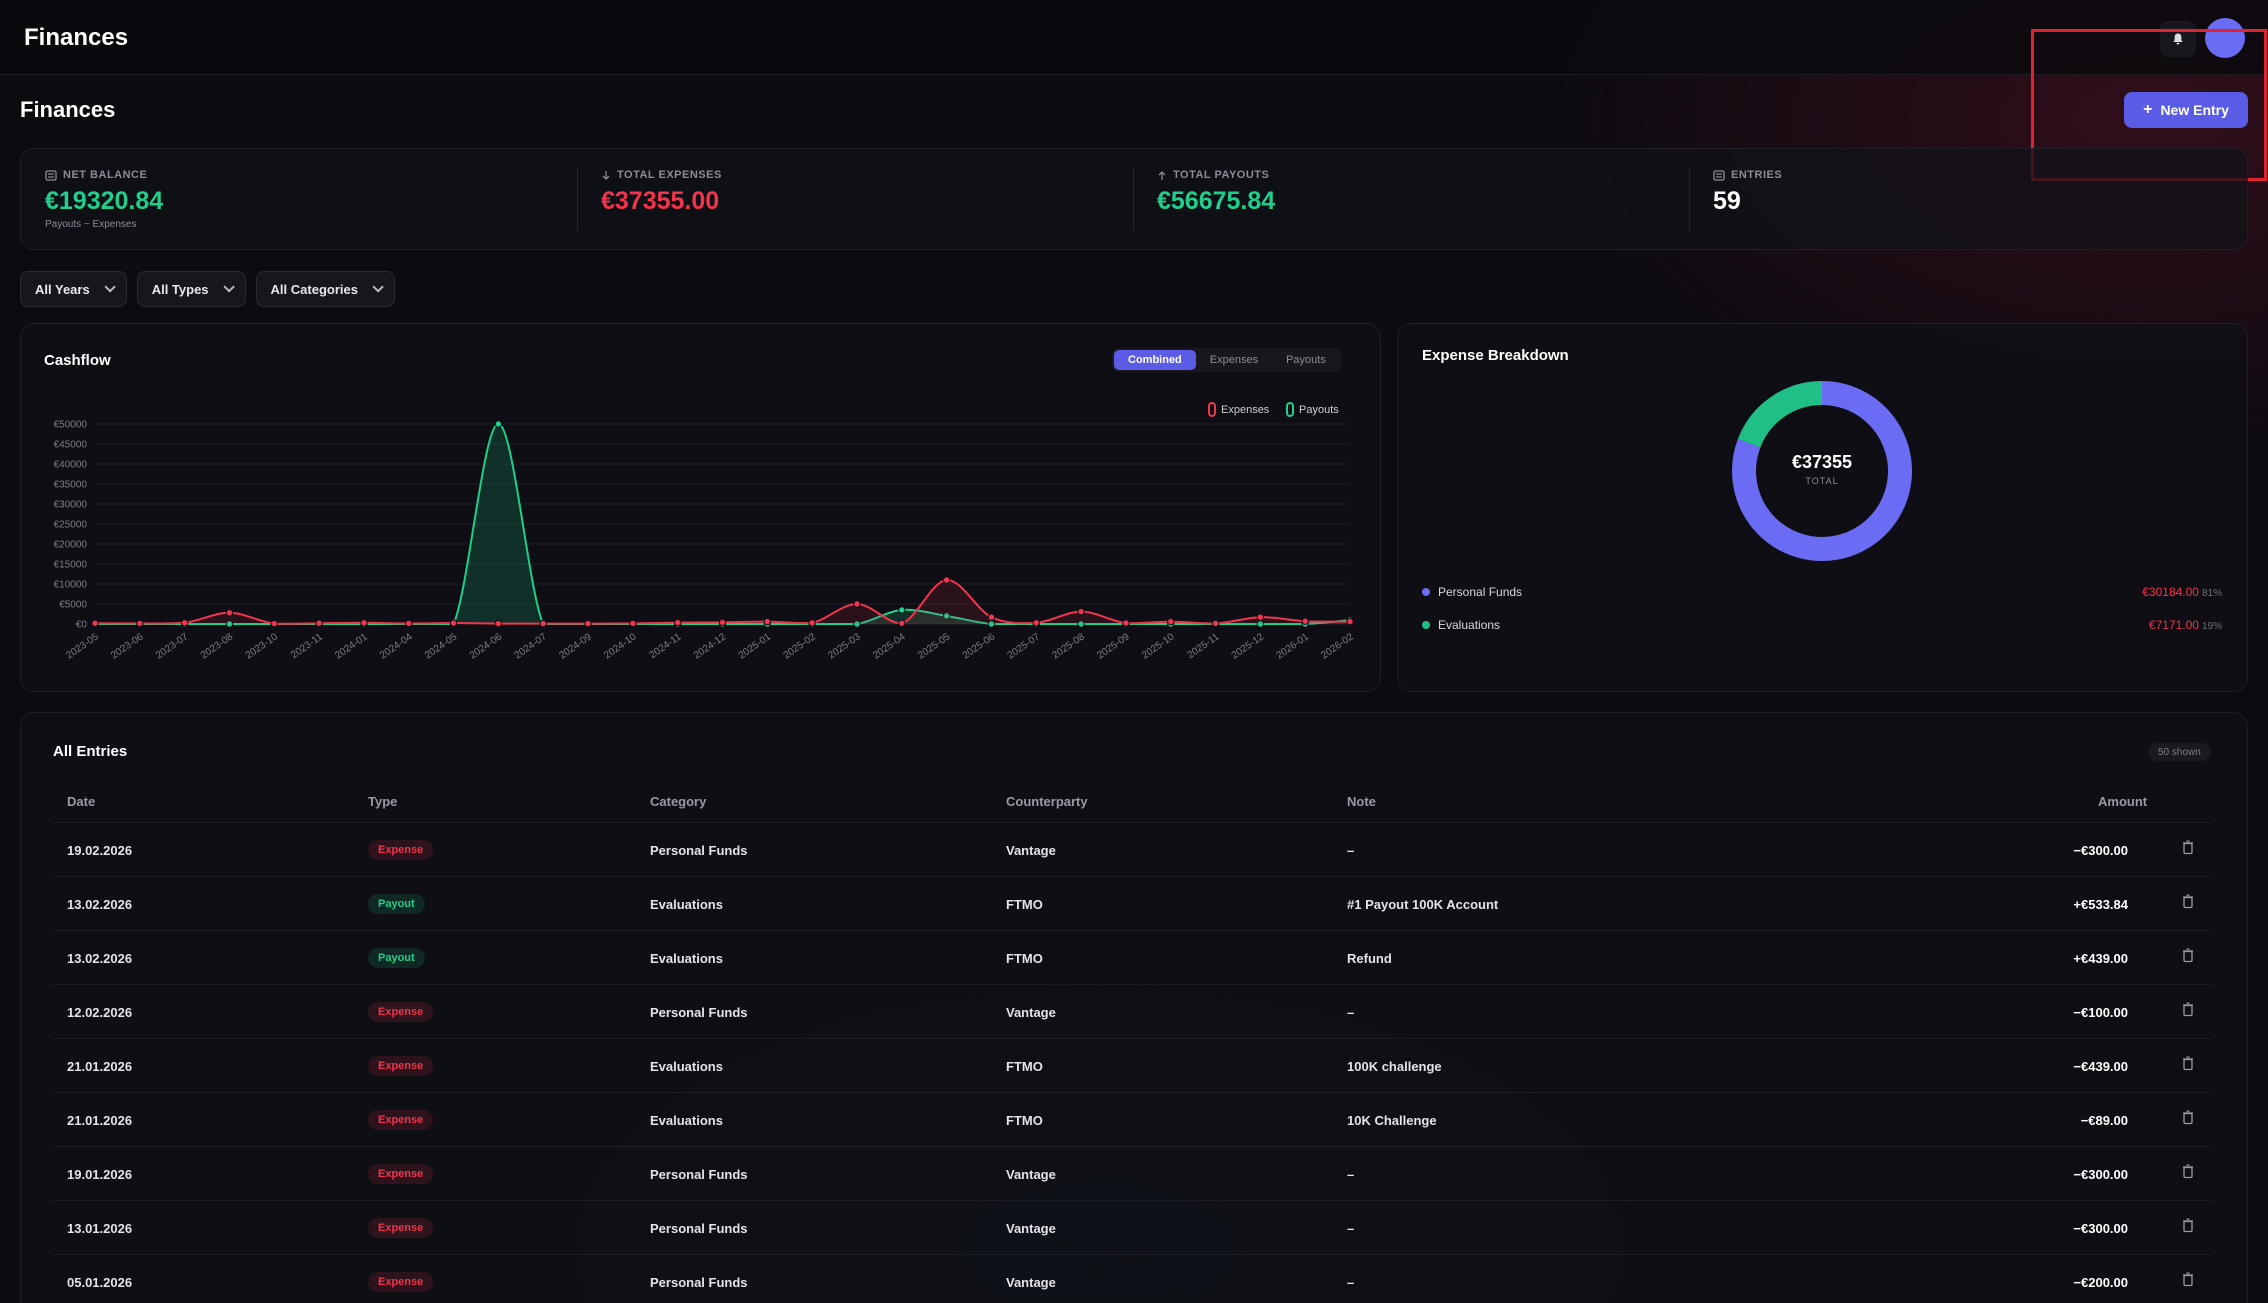 This screenshot has height=1303, width=2268. I want to click on column-note: Note, so click(1361, 801).